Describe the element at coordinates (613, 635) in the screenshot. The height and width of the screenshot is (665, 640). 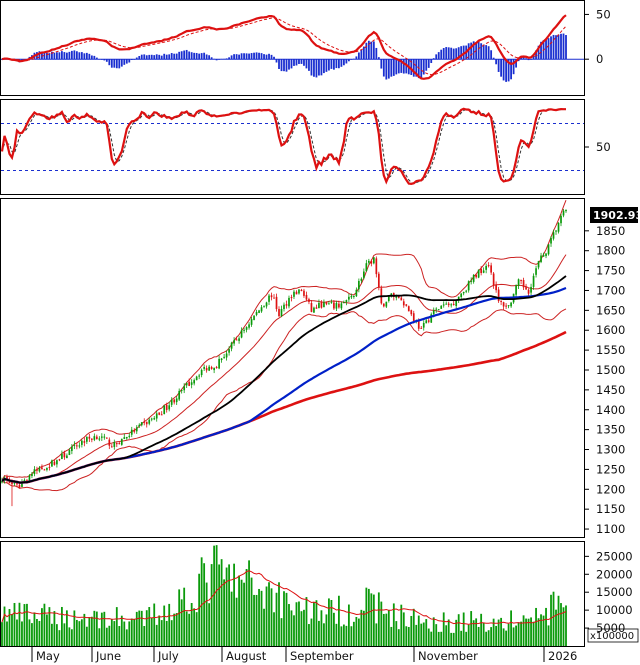
I see `volume-unit-box` at that location.